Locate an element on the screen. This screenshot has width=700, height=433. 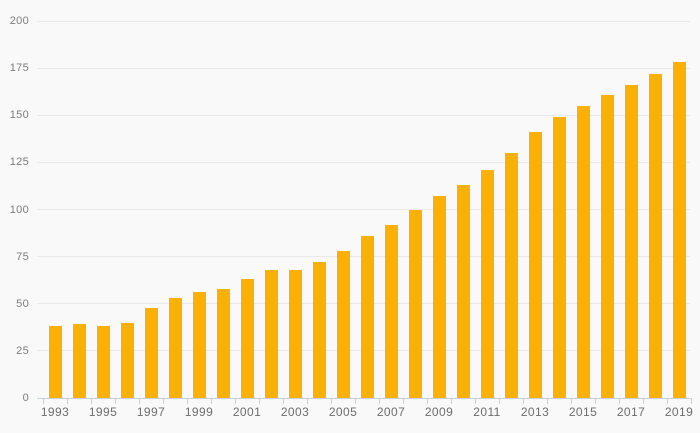
y-axis-tick-label: 175 is located at coordinates (19, 68).